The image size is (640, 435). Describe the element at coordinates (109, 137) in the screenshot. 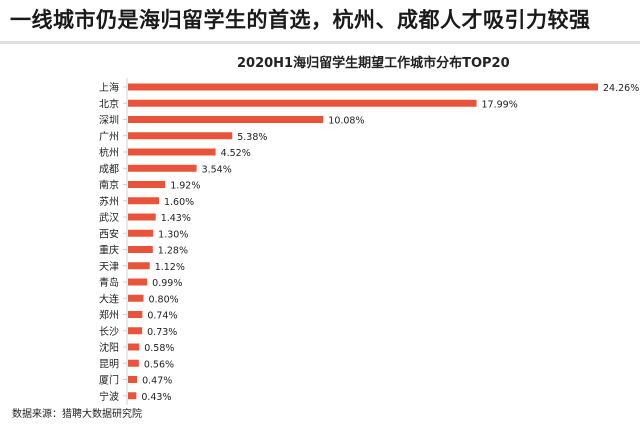

I see `category-label: 广州` at that location.